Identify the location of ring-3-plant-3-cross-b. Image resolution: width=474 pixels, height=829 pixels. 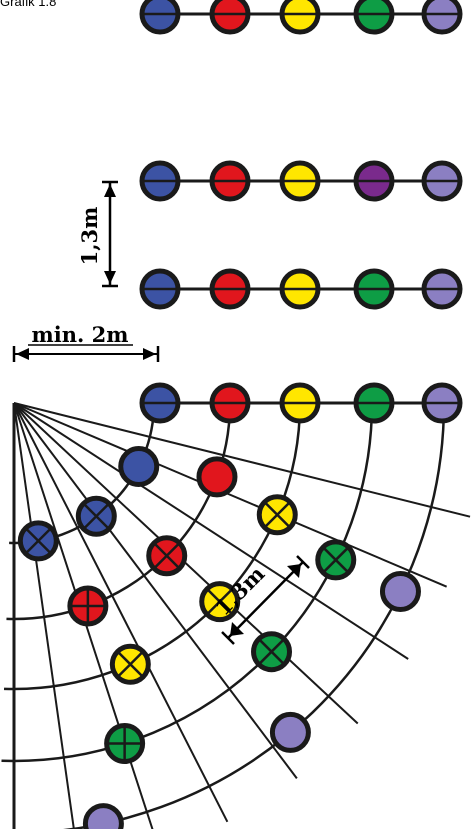
(130, 664).